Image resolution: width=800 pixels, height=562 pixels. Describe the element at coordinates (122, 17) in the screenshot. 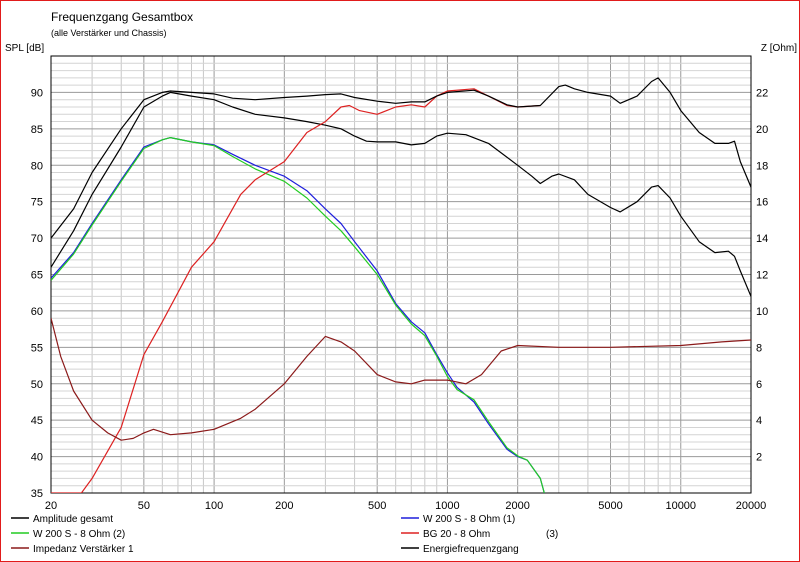

I see `chart-title: Frequenzgang Gesamtbox` at that location.